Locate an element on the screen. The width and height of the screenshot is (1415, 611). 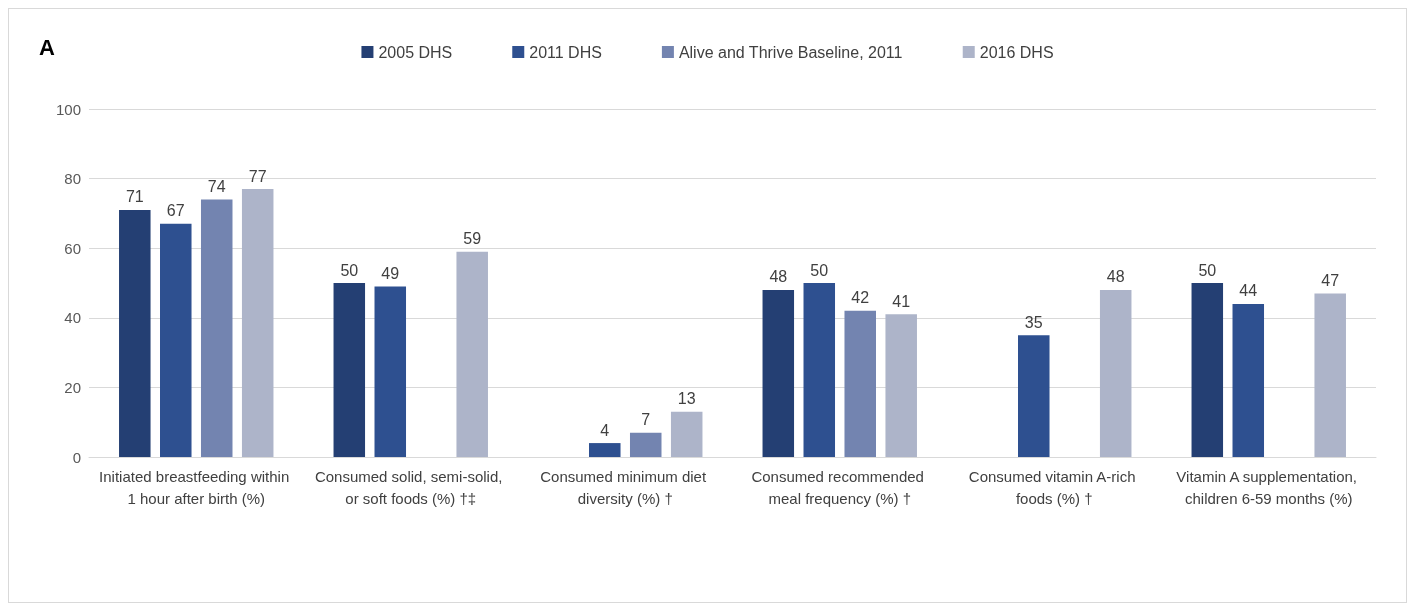
y-tick-label: 40 is located at coordinates (72, 318).